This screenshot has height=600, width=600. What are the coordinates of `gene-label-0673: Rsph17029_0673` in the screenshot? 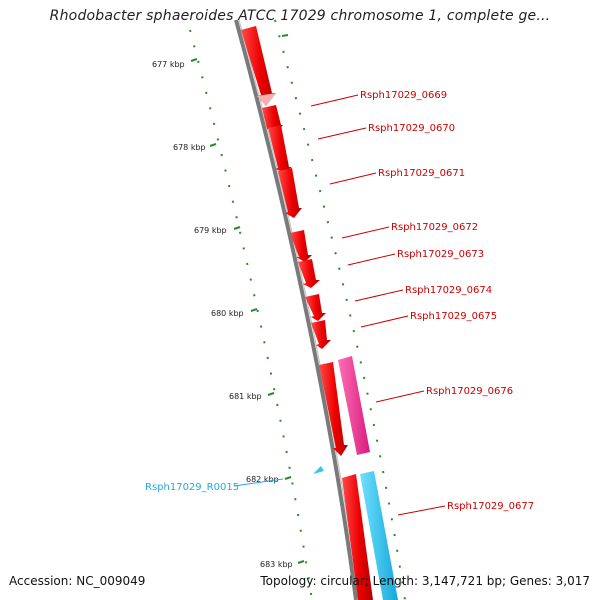 It's located at (440, 254).